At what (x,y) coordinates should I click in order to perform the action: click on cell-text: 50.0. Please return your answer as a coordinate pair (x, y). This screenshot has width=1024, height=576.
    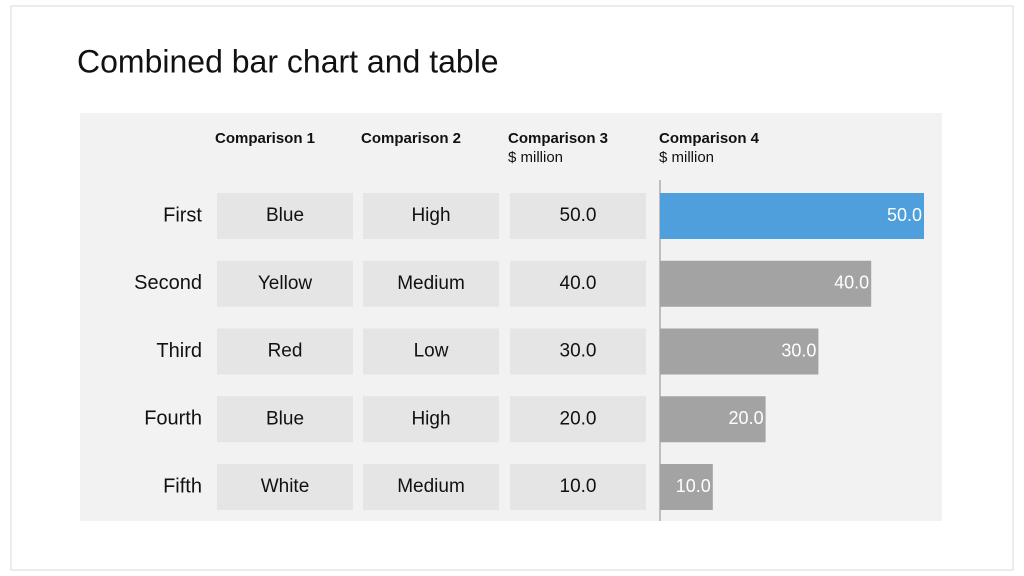
    Looking at the image, I should click on (578, 215).